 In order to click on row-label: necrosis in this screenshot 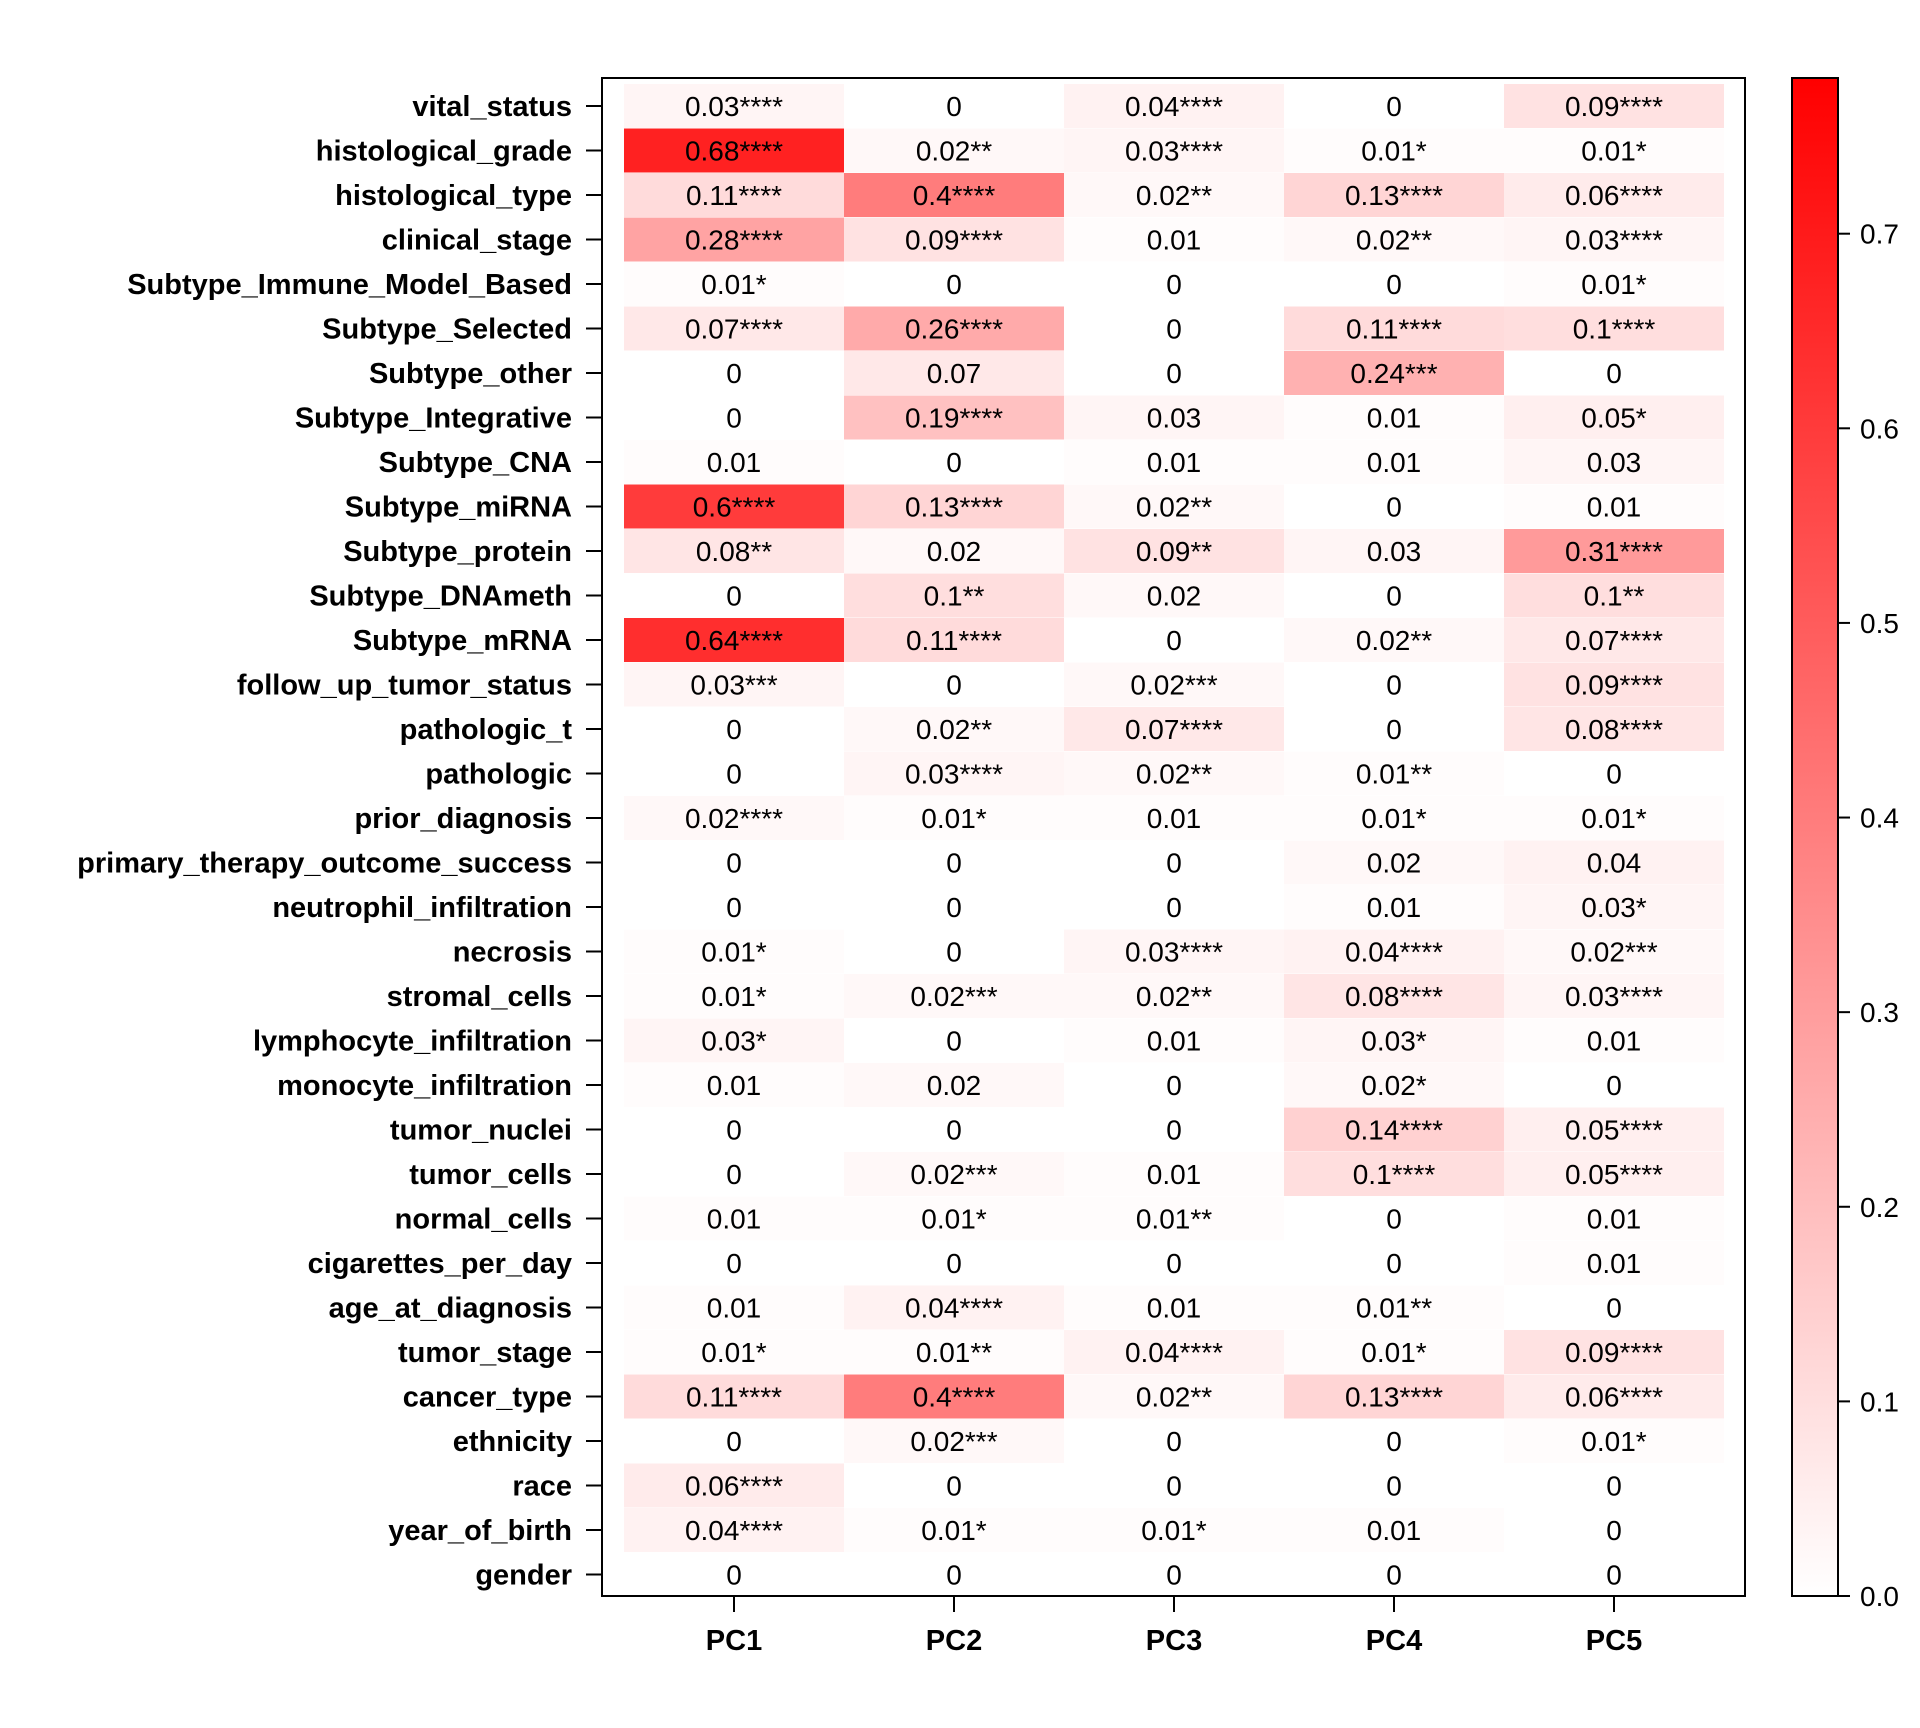, I will do `click(512, 953)`.